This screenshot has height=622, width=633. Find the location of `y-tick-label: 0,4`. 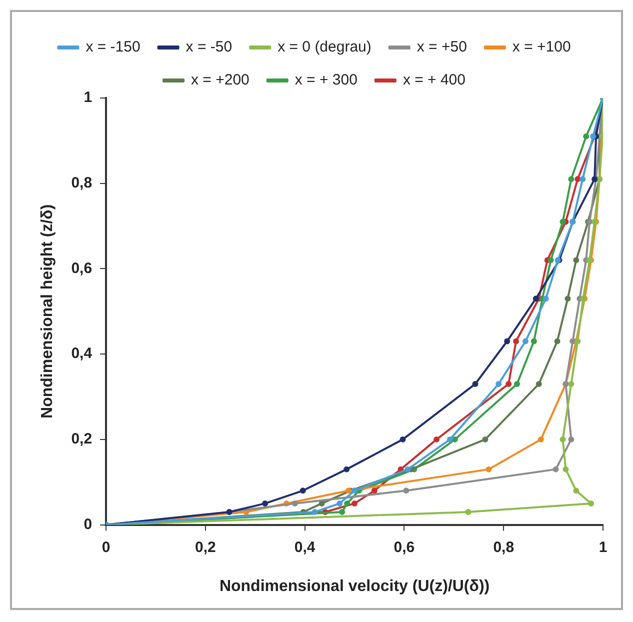

y-tick-label: 0,4 is located at coordinates (82, 353).